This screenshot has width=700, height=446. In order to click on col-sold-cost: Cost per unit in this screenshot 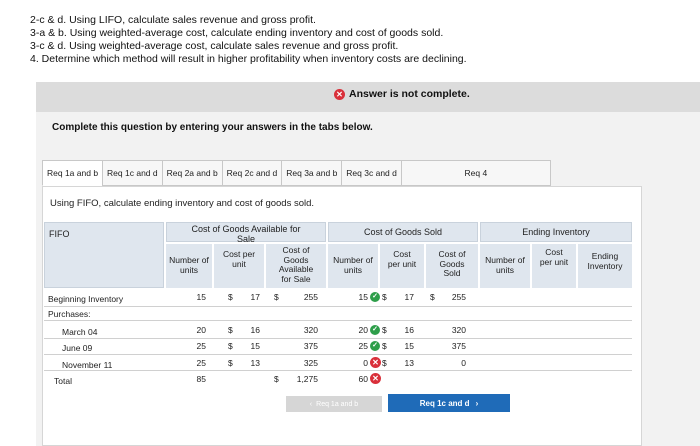, I will do `click(402, 266)`.